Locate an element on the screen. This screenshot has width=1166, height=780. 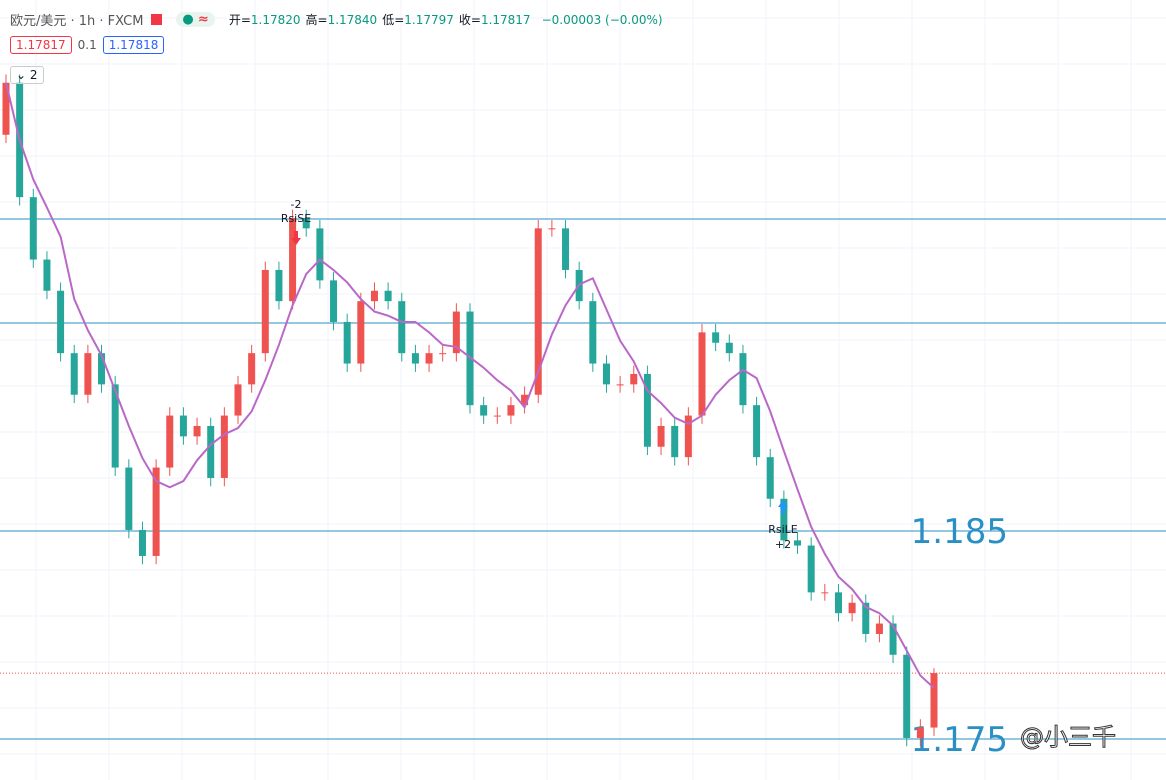
ohlc-value: 1.17797 is located at coordinates (429, 20).